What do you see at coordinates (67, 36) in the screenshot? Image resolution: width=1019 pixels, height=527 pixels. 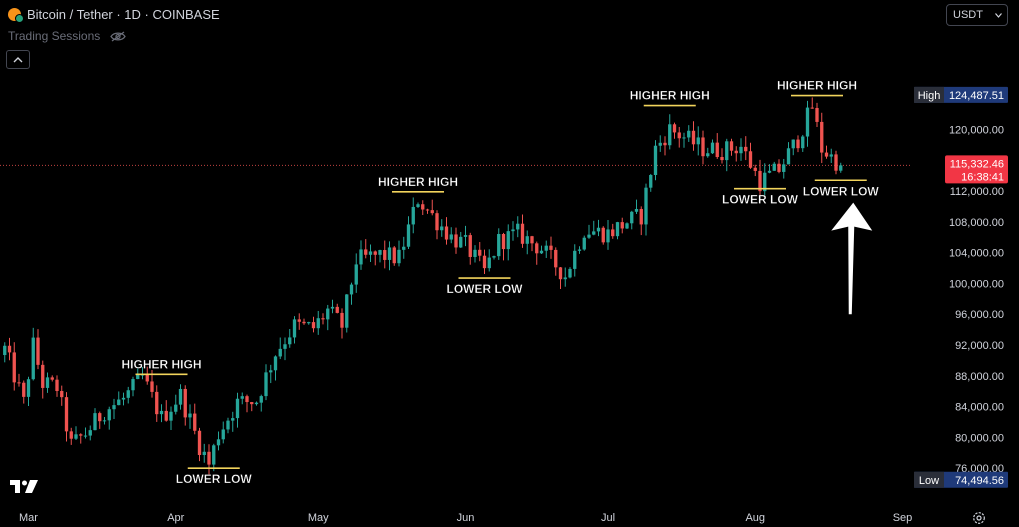 I see `trading-sessions-indicator: Trading Sessions` at bounding box center [67, 36].